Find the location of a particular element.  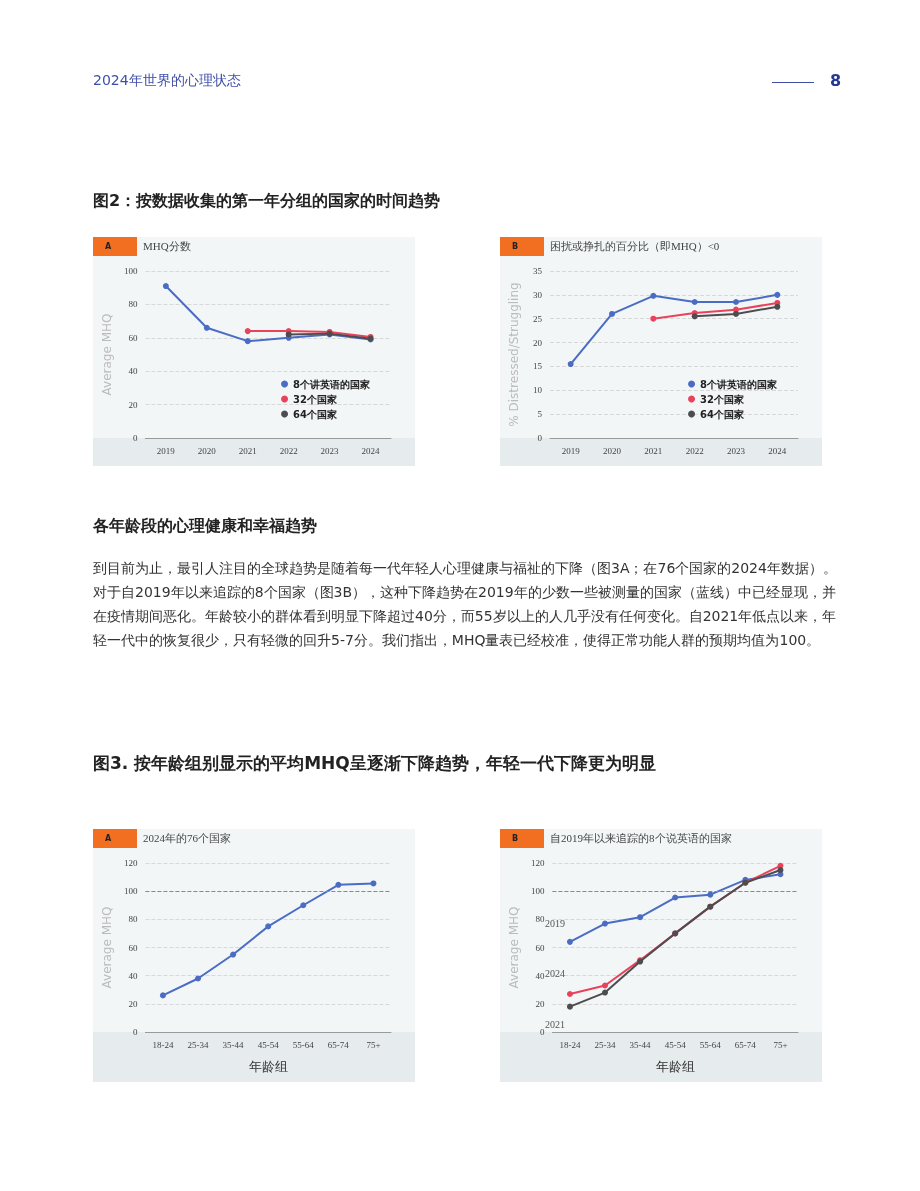

y-tick-label: 15 is located at coordinates (538, 366).